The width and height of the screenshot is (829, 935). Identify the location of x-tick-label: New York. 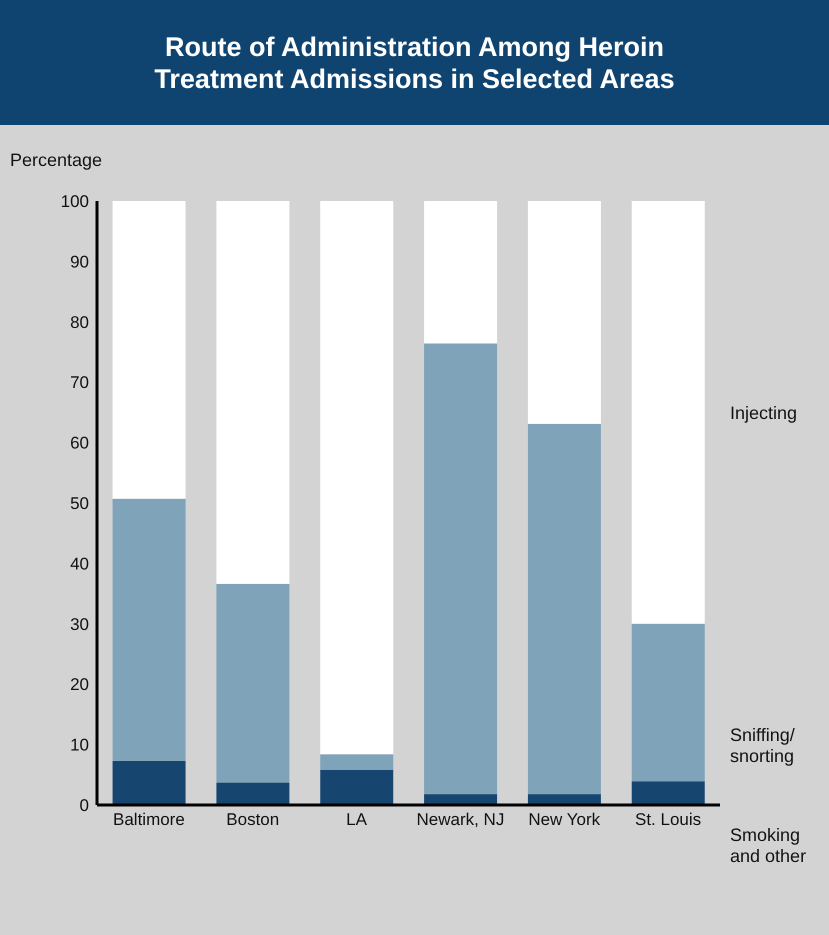
(564, 820).